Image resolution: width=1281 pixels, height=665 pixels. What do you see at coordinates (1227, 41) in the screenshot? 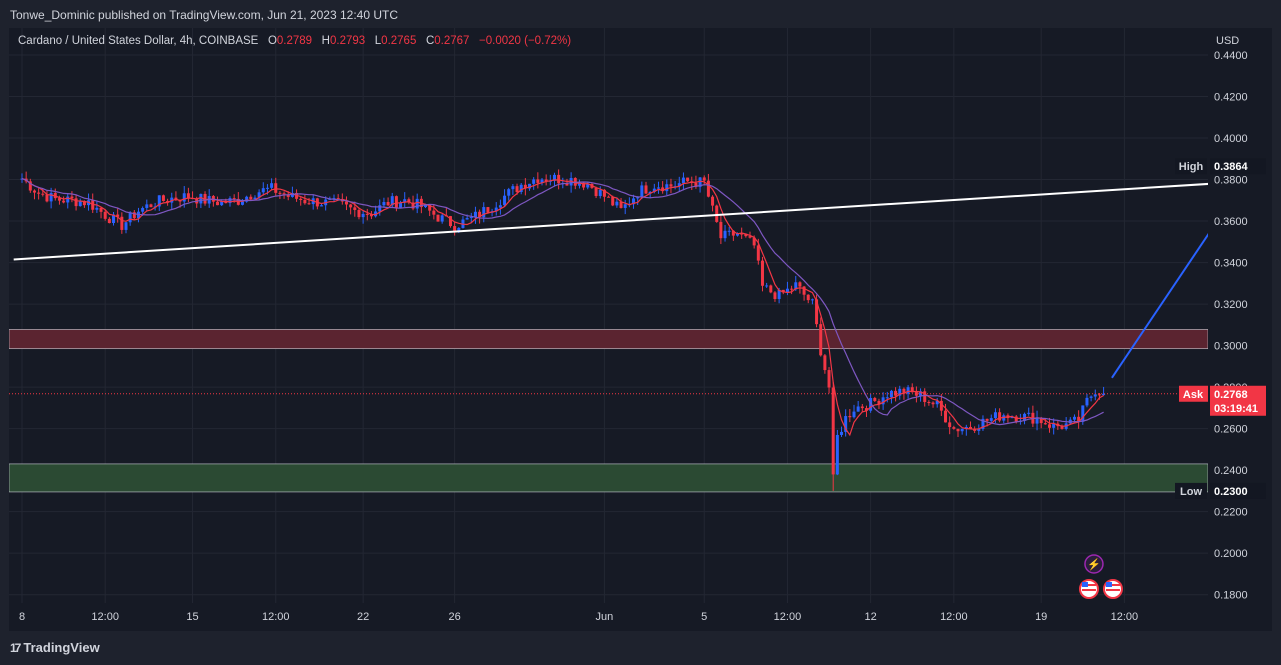
I see `axis-unit-label: USD` at bounding box center [1227, 41].